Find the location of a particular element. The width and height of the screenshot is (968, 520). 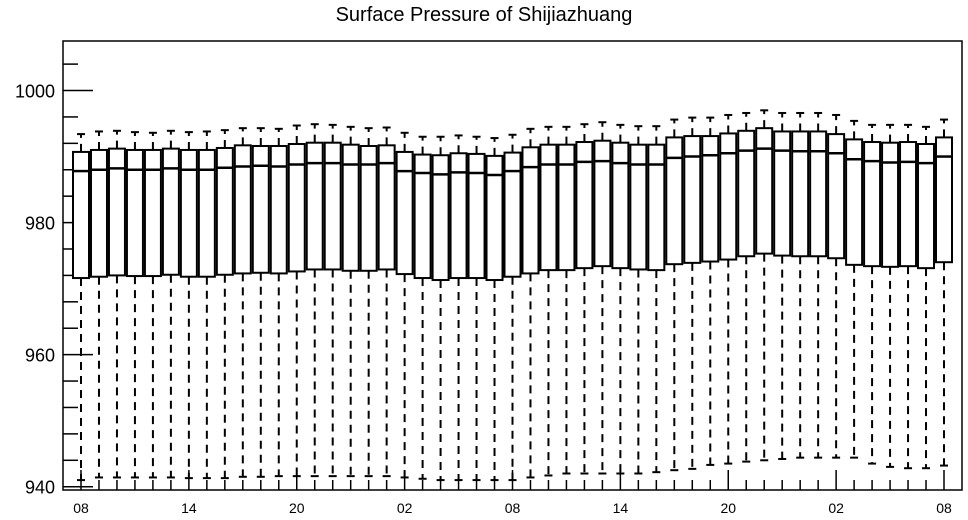

y-tick-label: 960 is located at coordinates (40, 356).